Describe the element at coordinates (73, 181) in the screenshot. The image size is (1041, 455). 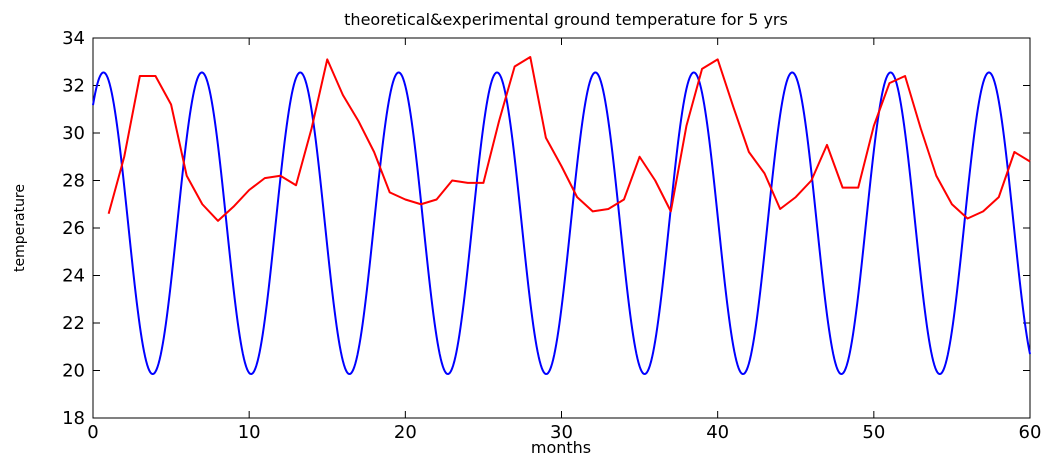
I see `y-tick-label: 28` at that location.